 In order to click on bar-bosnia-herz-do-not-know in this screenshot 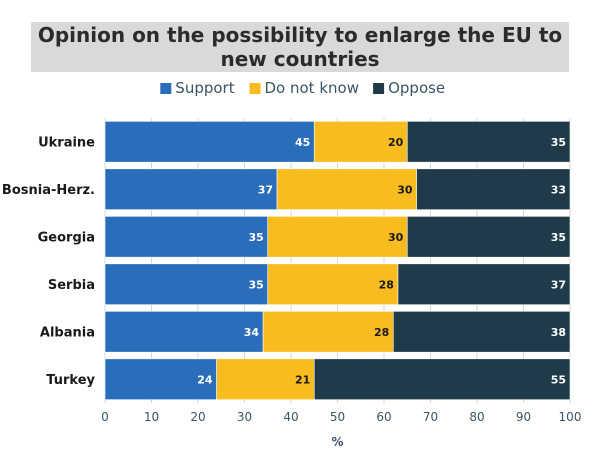, I will do `click(346, 189)`.